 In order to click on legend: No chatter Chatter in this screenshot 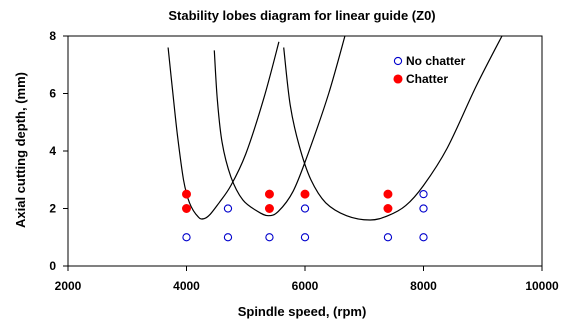, I will do `click(429, 70)`.